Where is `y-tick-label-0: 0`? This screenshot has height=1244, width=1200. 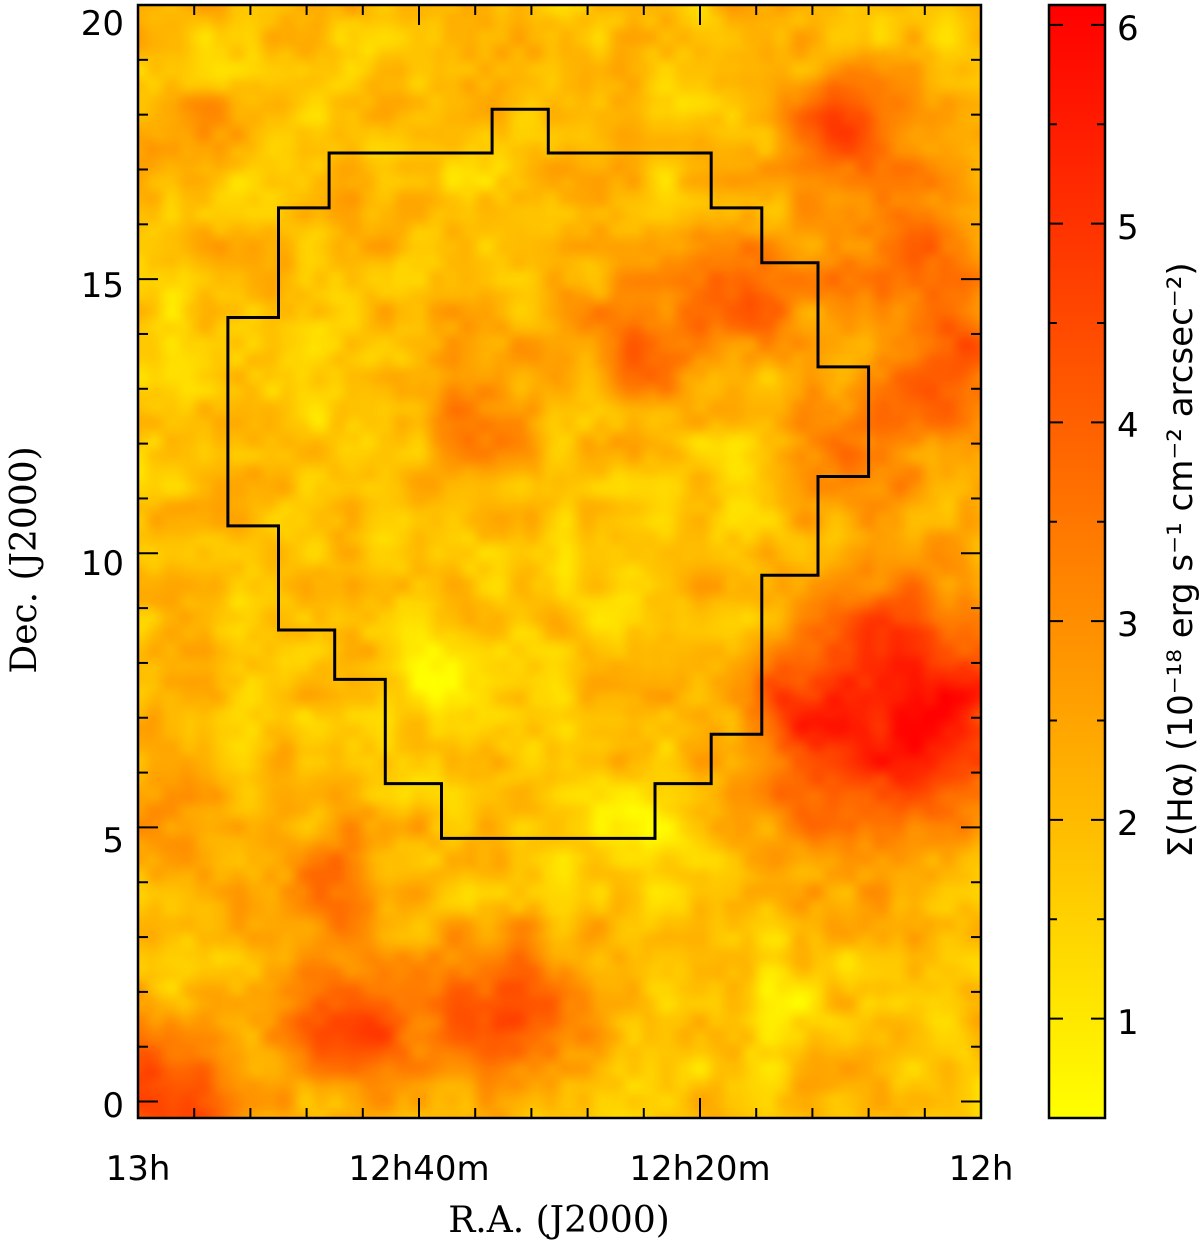
y-tick-label-0: 0 is located at coordinates (113, 1106).